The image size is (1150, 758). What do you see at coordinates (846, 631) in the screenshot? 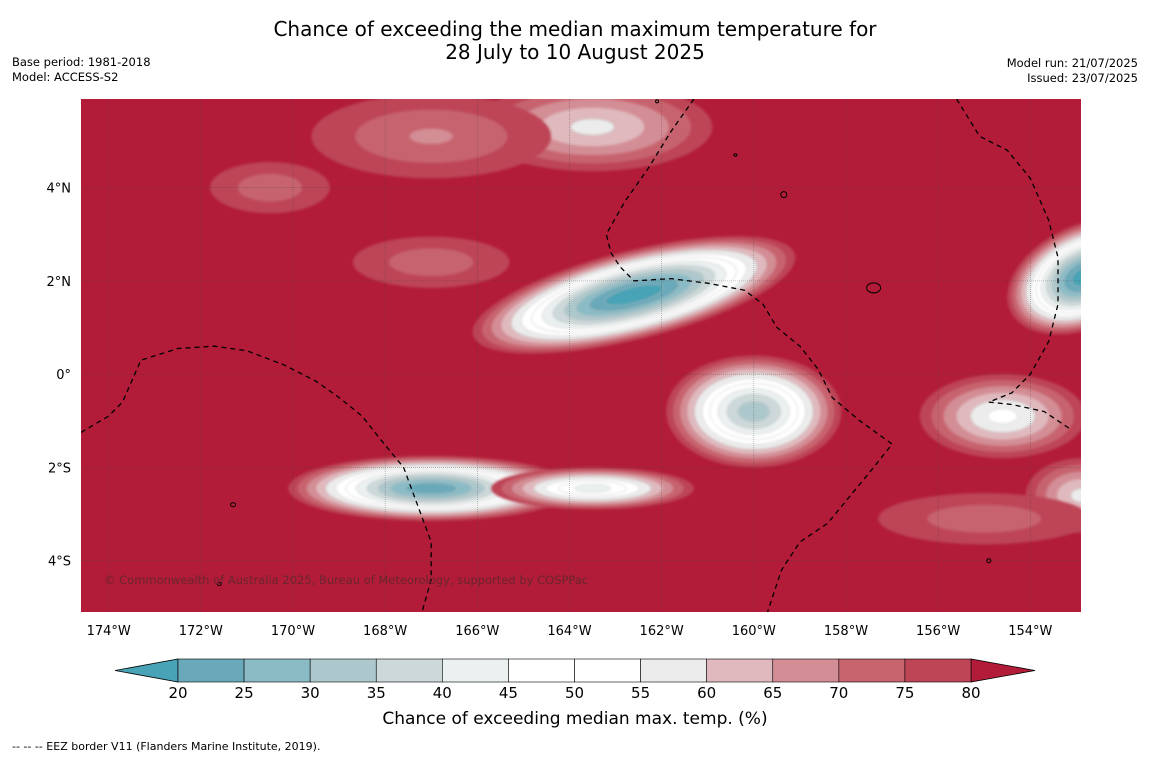
I see `x-tick-label: 158°W` at bounding box center [846, 631].